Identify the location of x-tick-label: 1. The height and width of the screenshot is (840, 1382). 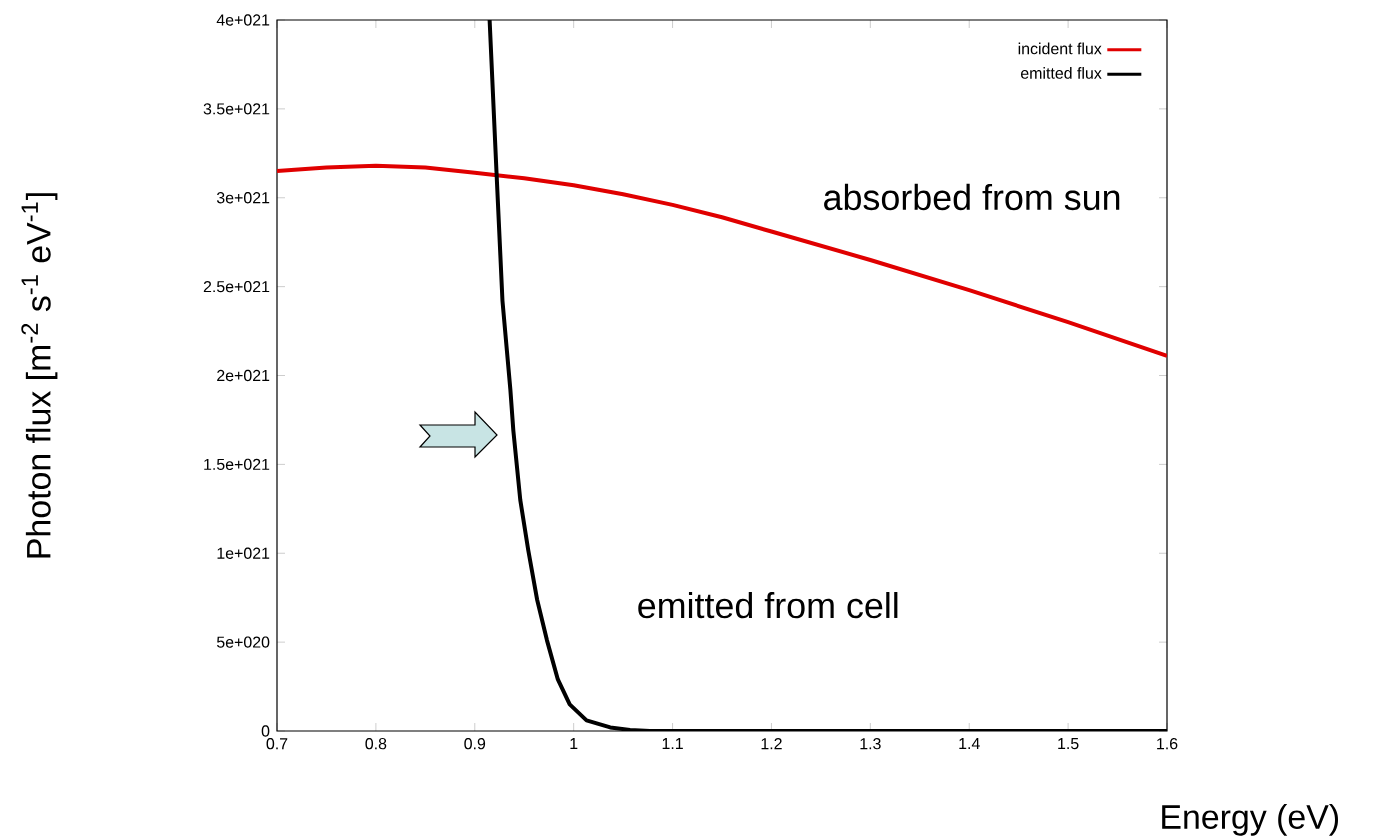
(574, 744).